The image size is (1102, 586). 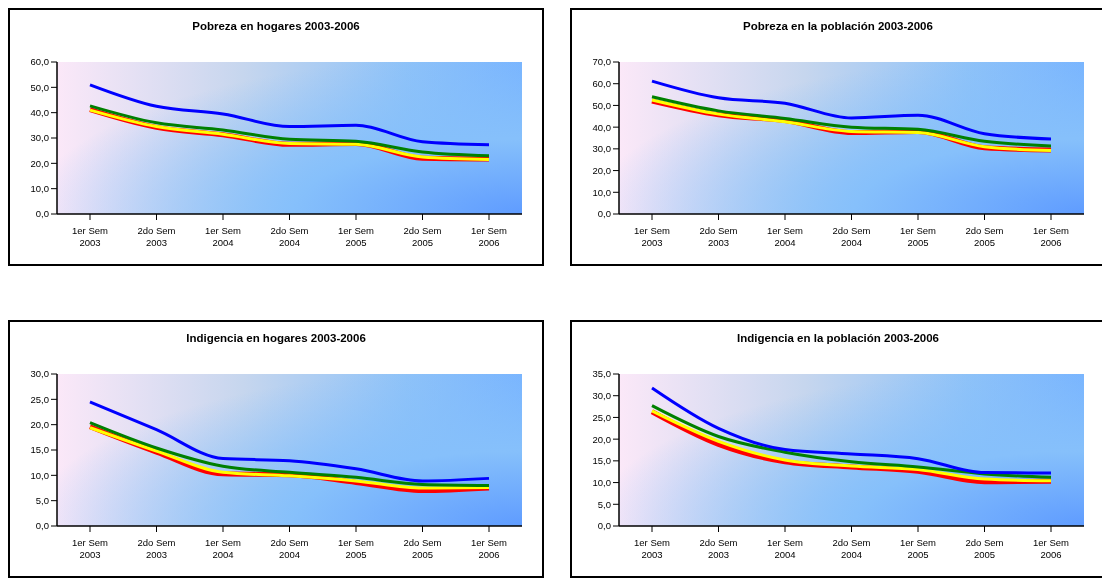 What do you see at coordinates (601, 62) in the screenshot?
I see `y-tick-label: 70,0` at bounding box center [601, 62].